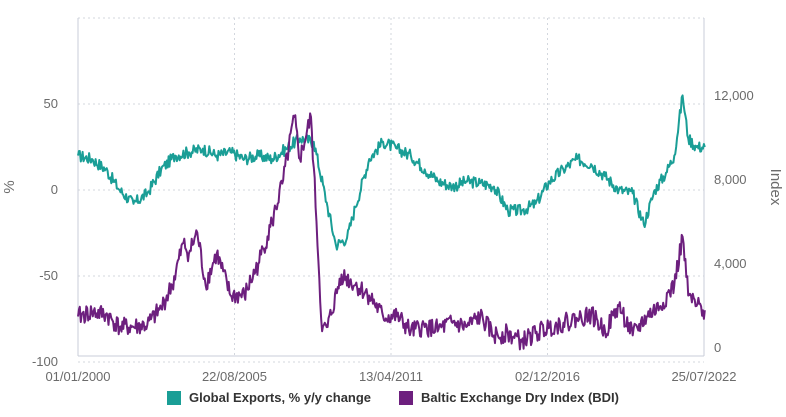 This screenshot has width=786, height=417. I want to click on legend-item-bdi: Baltic Exchange Dry Index (BDI), so click(509, 397).